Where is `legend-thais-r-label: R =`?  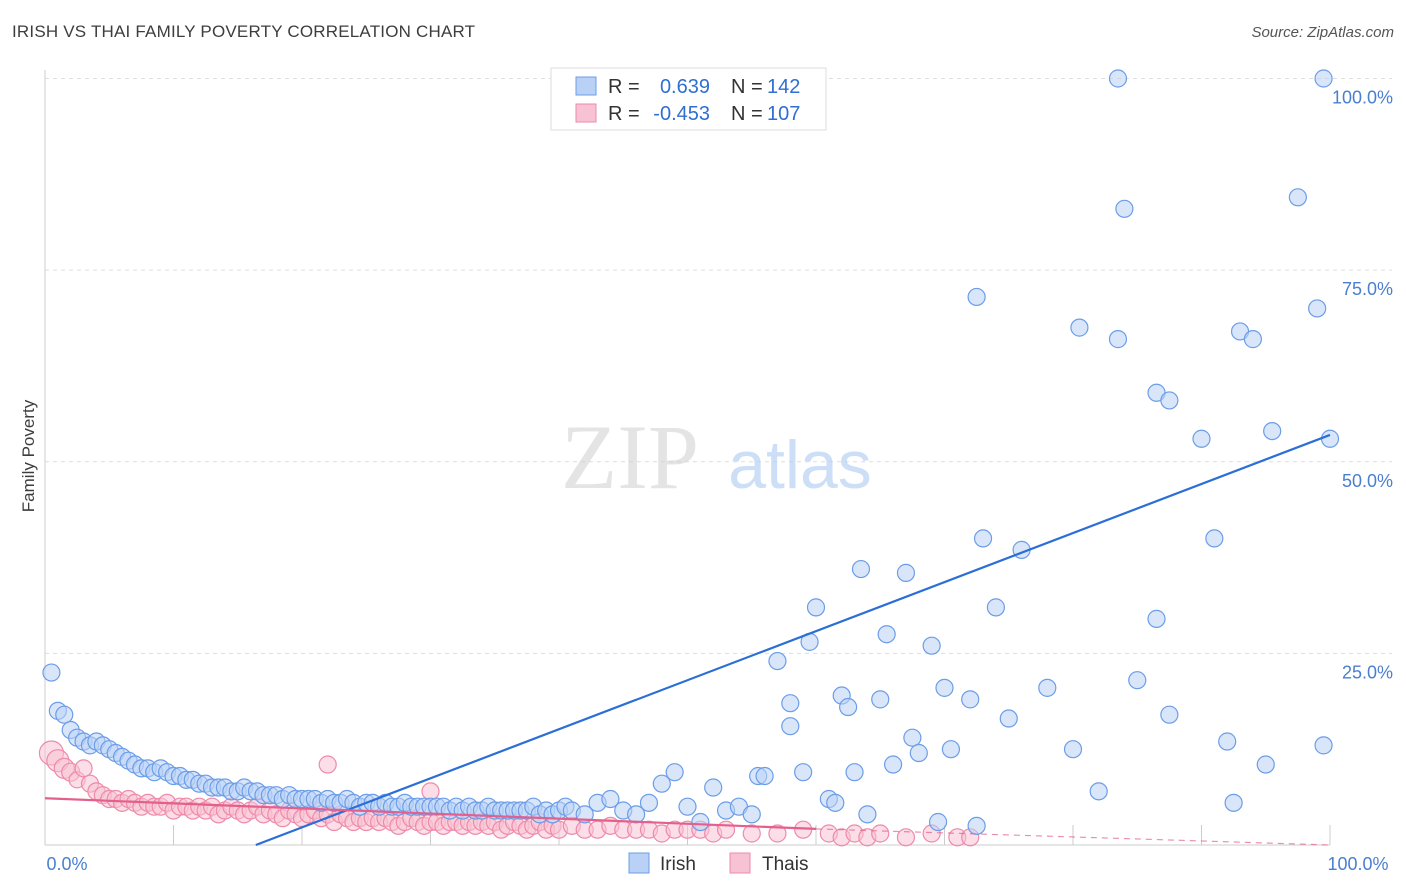
legend-thais-r-label: R = is located at coordinates (624, 114).